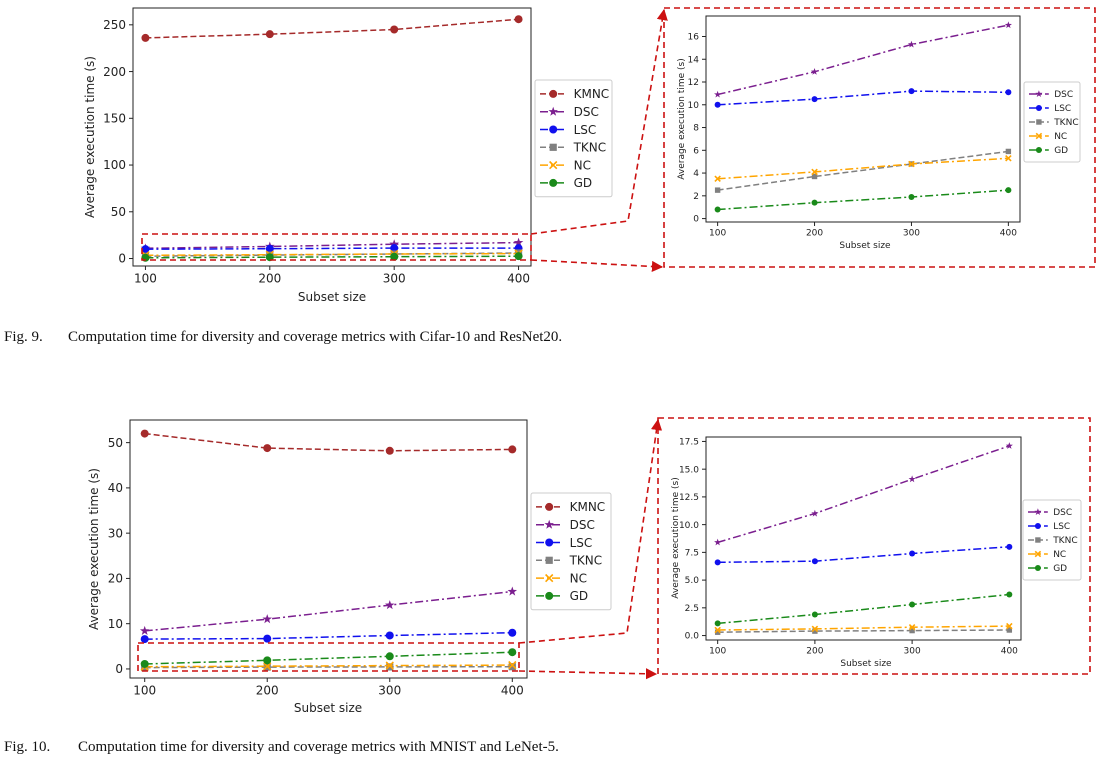 This screenshot has width=1113, height=776. Describe the element at coordinates (332, 28) in the screenshot. I see `series-line-kmnc` at that location.